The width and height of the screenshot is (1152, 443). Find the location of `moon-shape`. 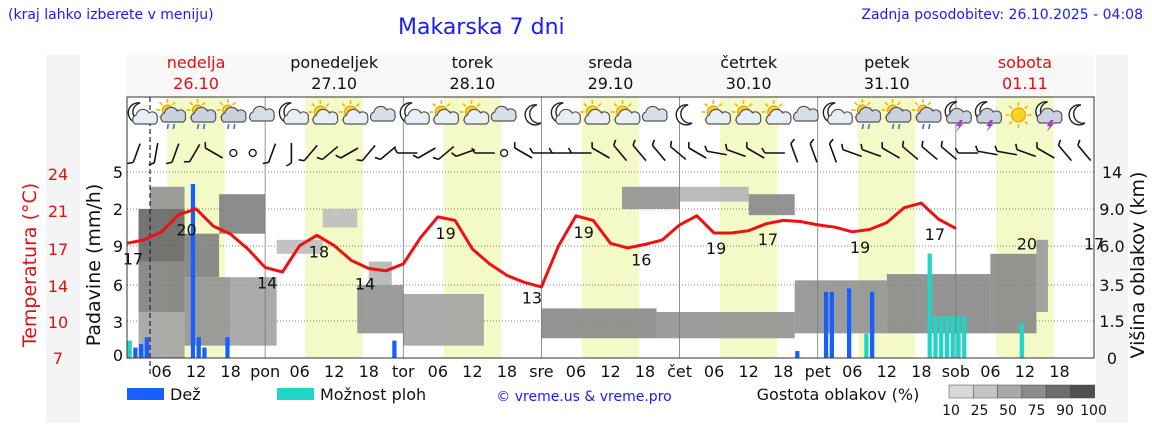

moon-shape is located at coordinates (684, 115).